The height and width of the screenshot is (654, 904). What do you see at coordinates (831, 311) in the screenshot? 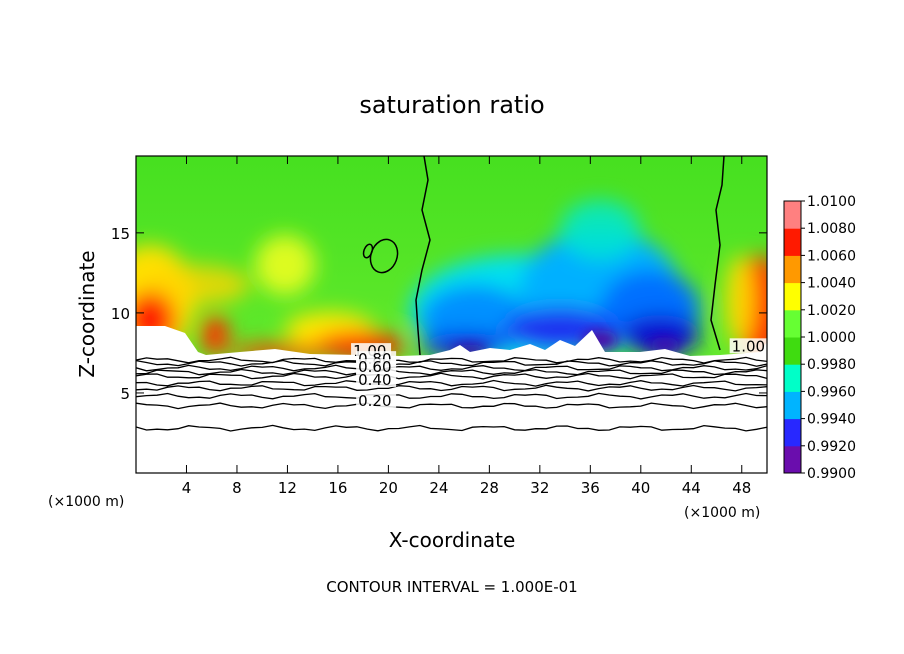
I see `colorbar-tick-label: 1.0020` at bounding box center [831, 311].